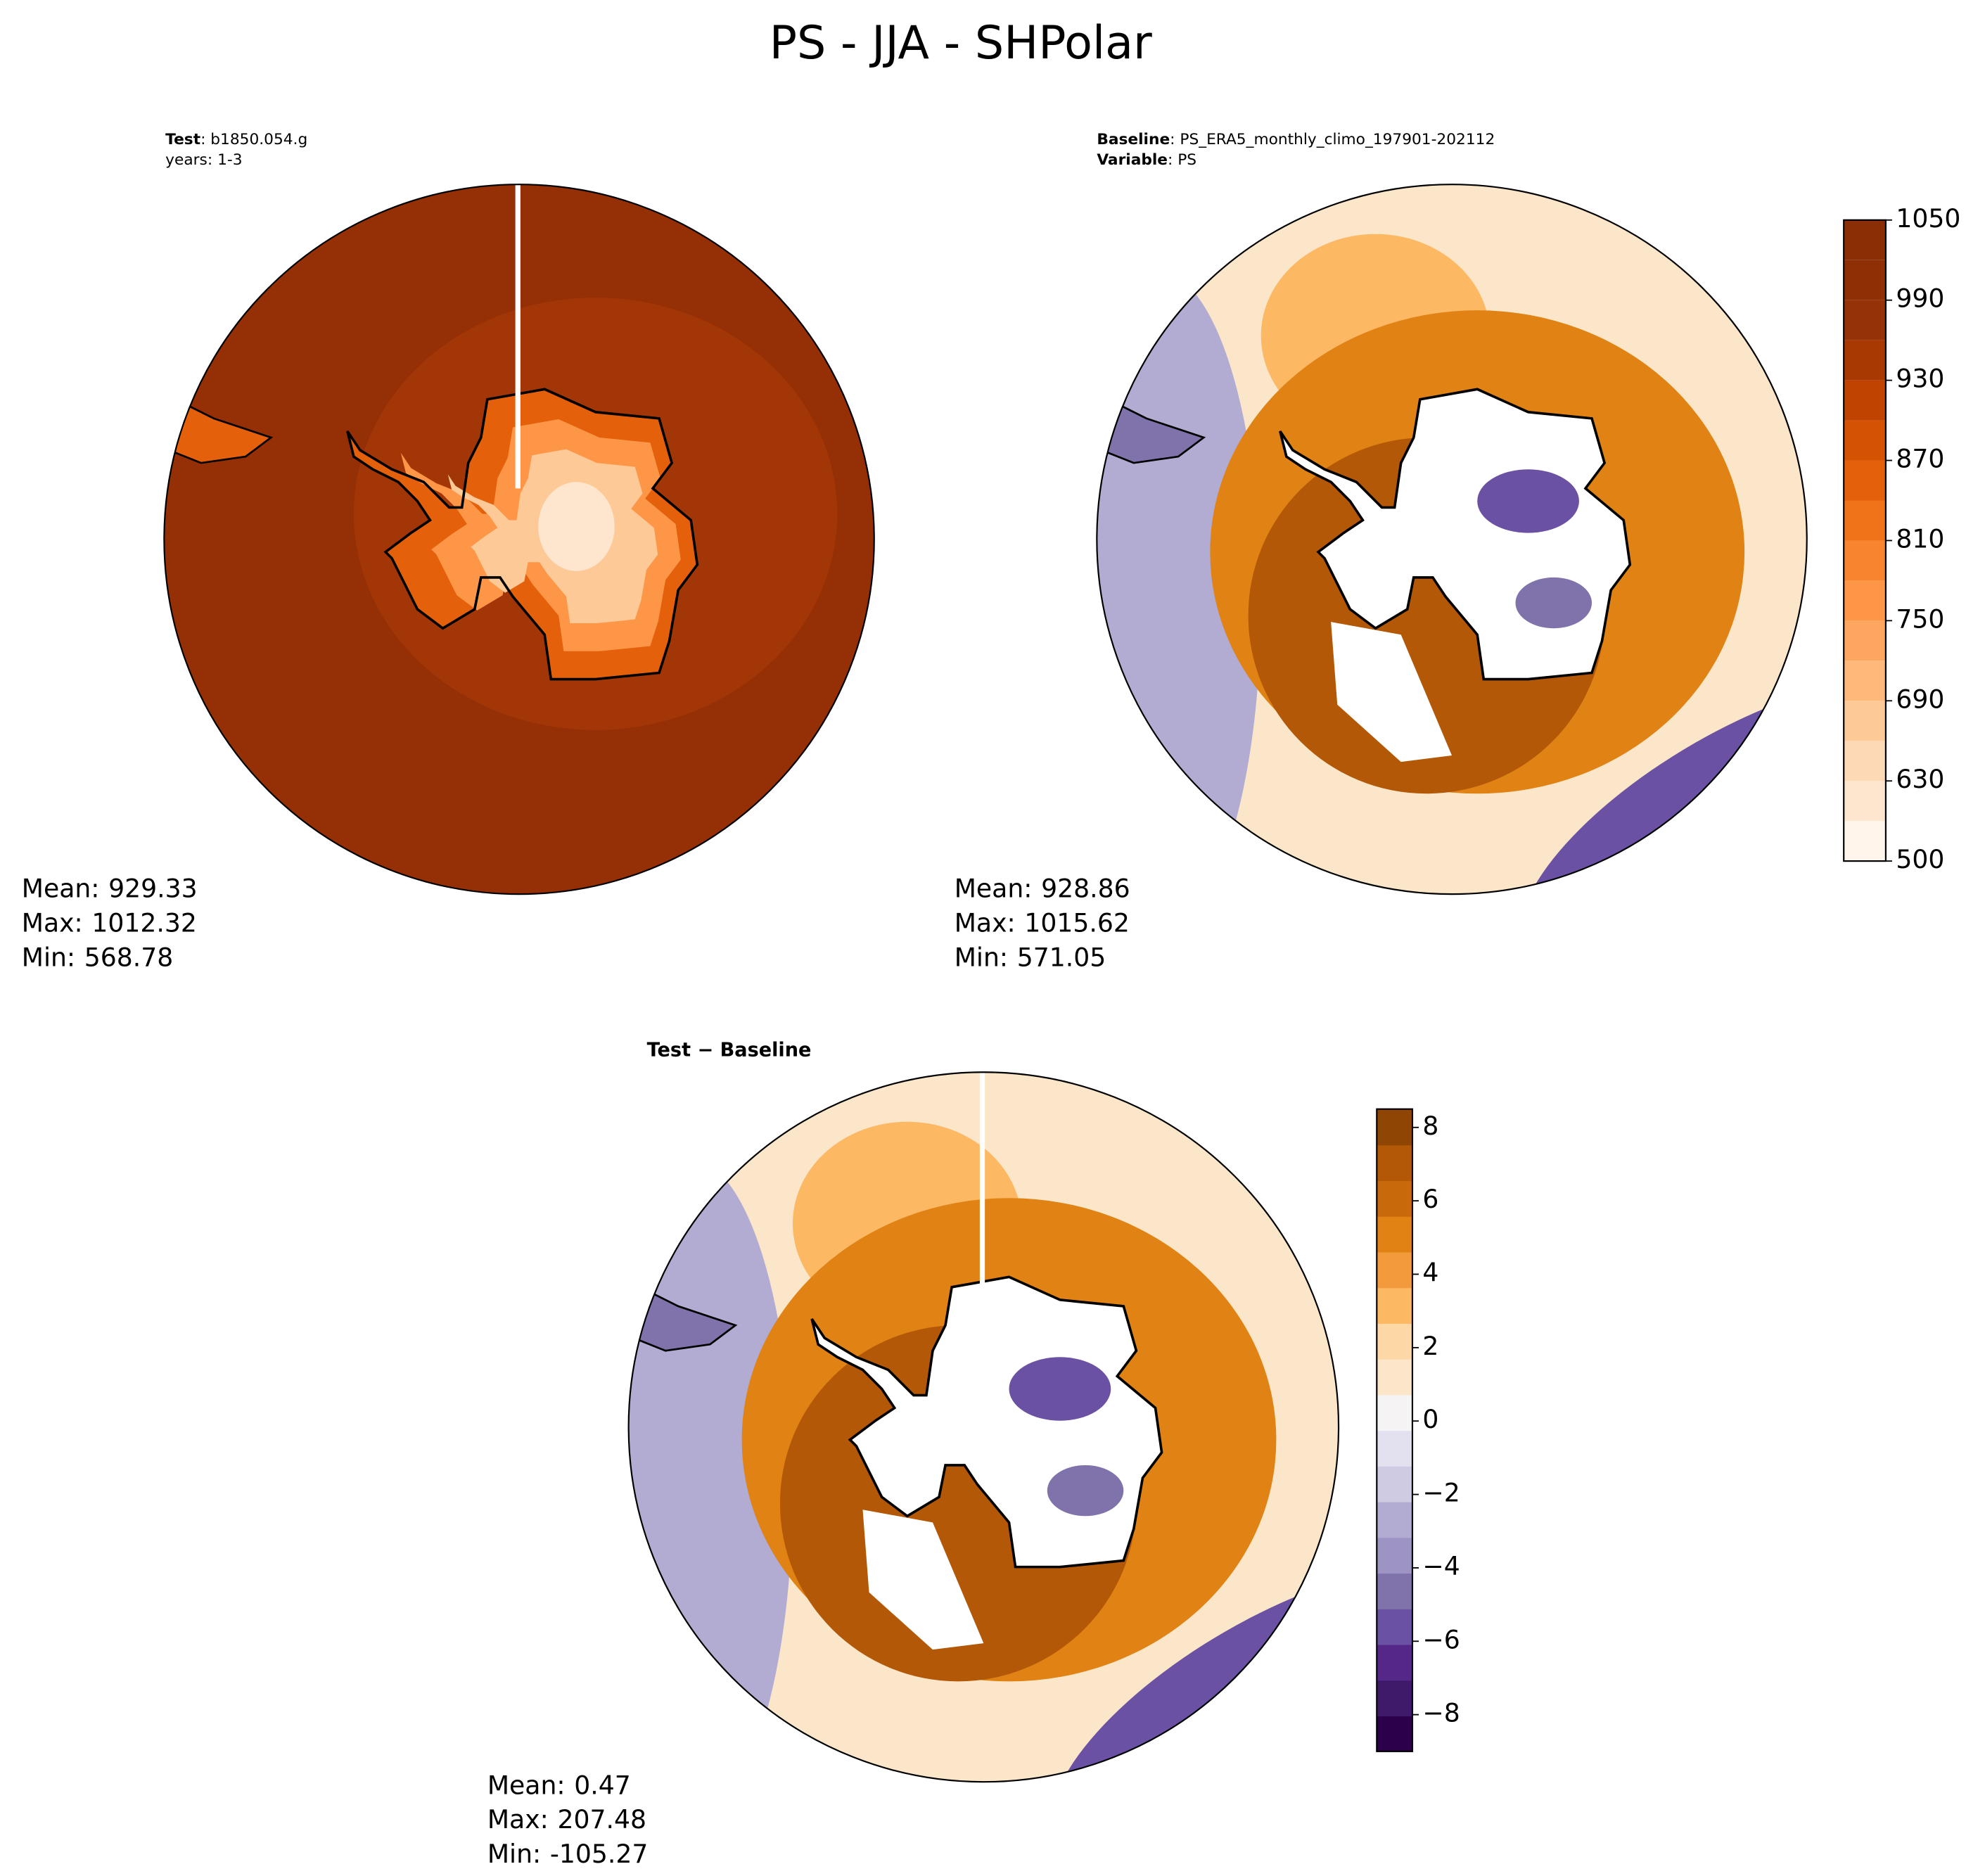 This screenshot has height=1876, width=1985. I want to click on colorbar-tick-label: 810, so click(1920, 538).